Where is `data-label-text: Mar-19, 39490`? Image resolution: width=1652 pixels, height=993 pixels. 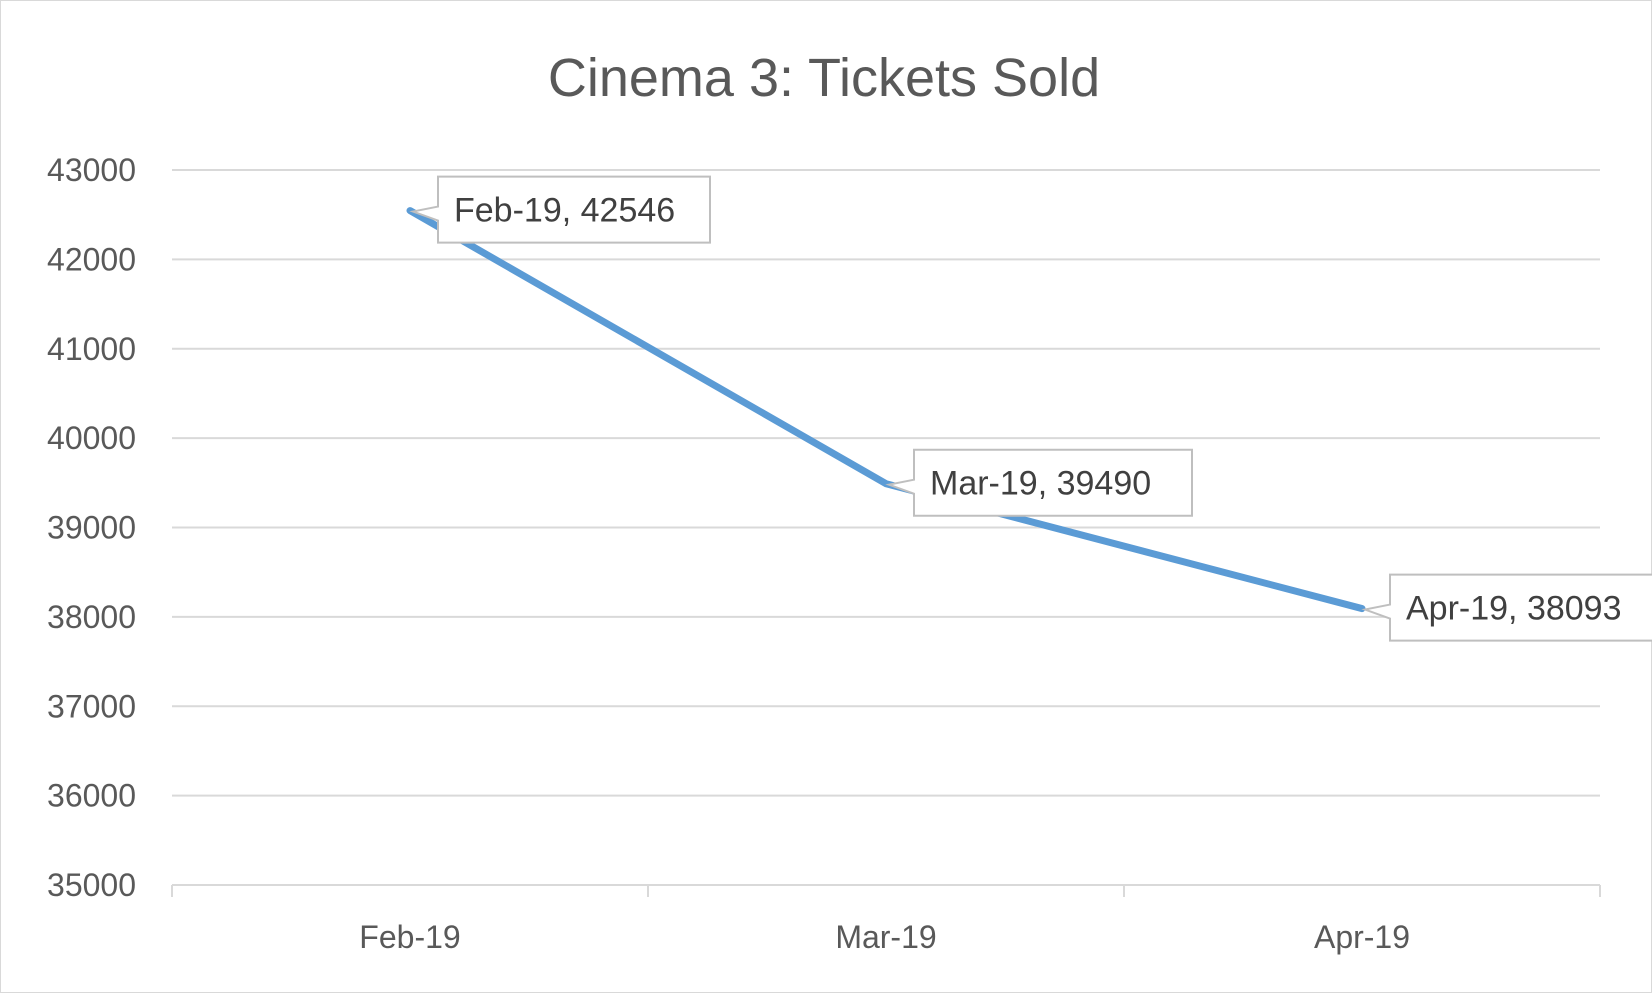 data-label-text: Mar-19, 39490 is located at coordinates (1040, 484).